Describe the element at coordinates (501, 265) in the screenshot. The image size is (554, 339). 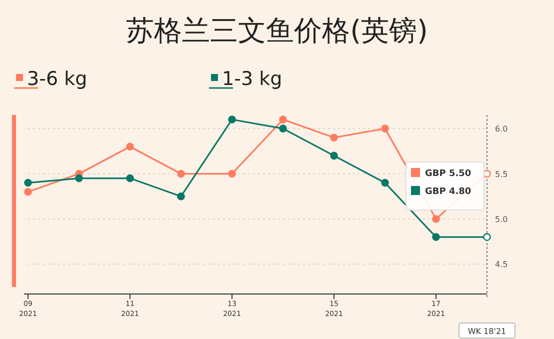
I see `y-tick-label: 4.5` at that location.